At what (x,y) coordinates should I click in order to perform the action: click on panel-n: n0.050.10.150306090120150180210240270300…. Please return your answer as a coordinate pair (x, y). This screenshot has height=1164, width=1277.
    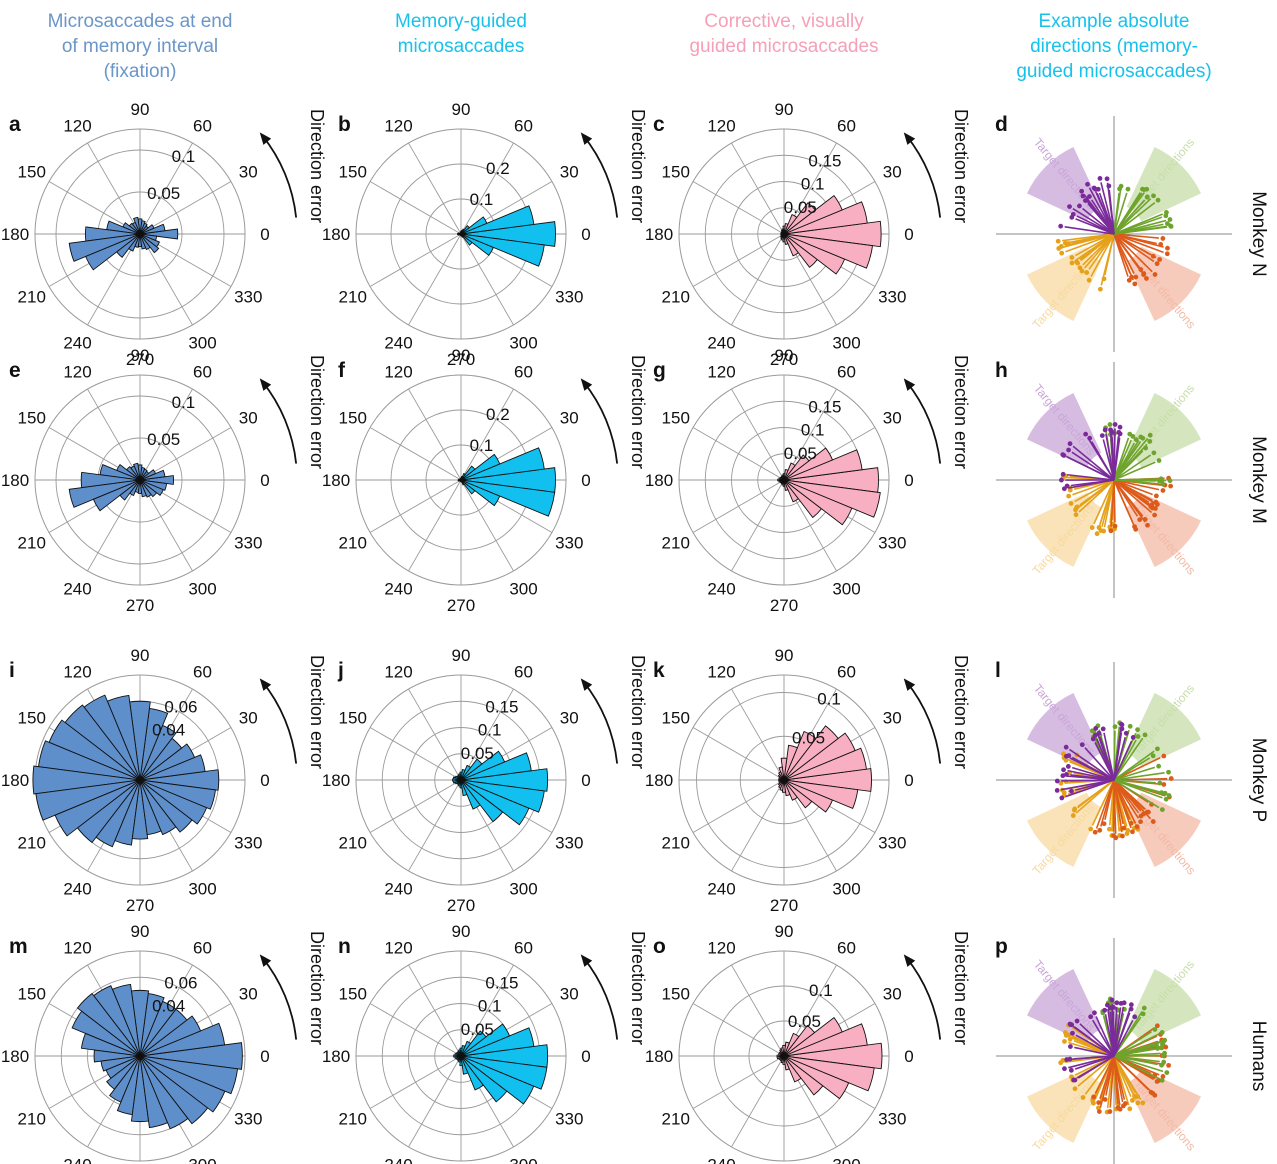
    Looking at the image, I should click on (485, 1043).